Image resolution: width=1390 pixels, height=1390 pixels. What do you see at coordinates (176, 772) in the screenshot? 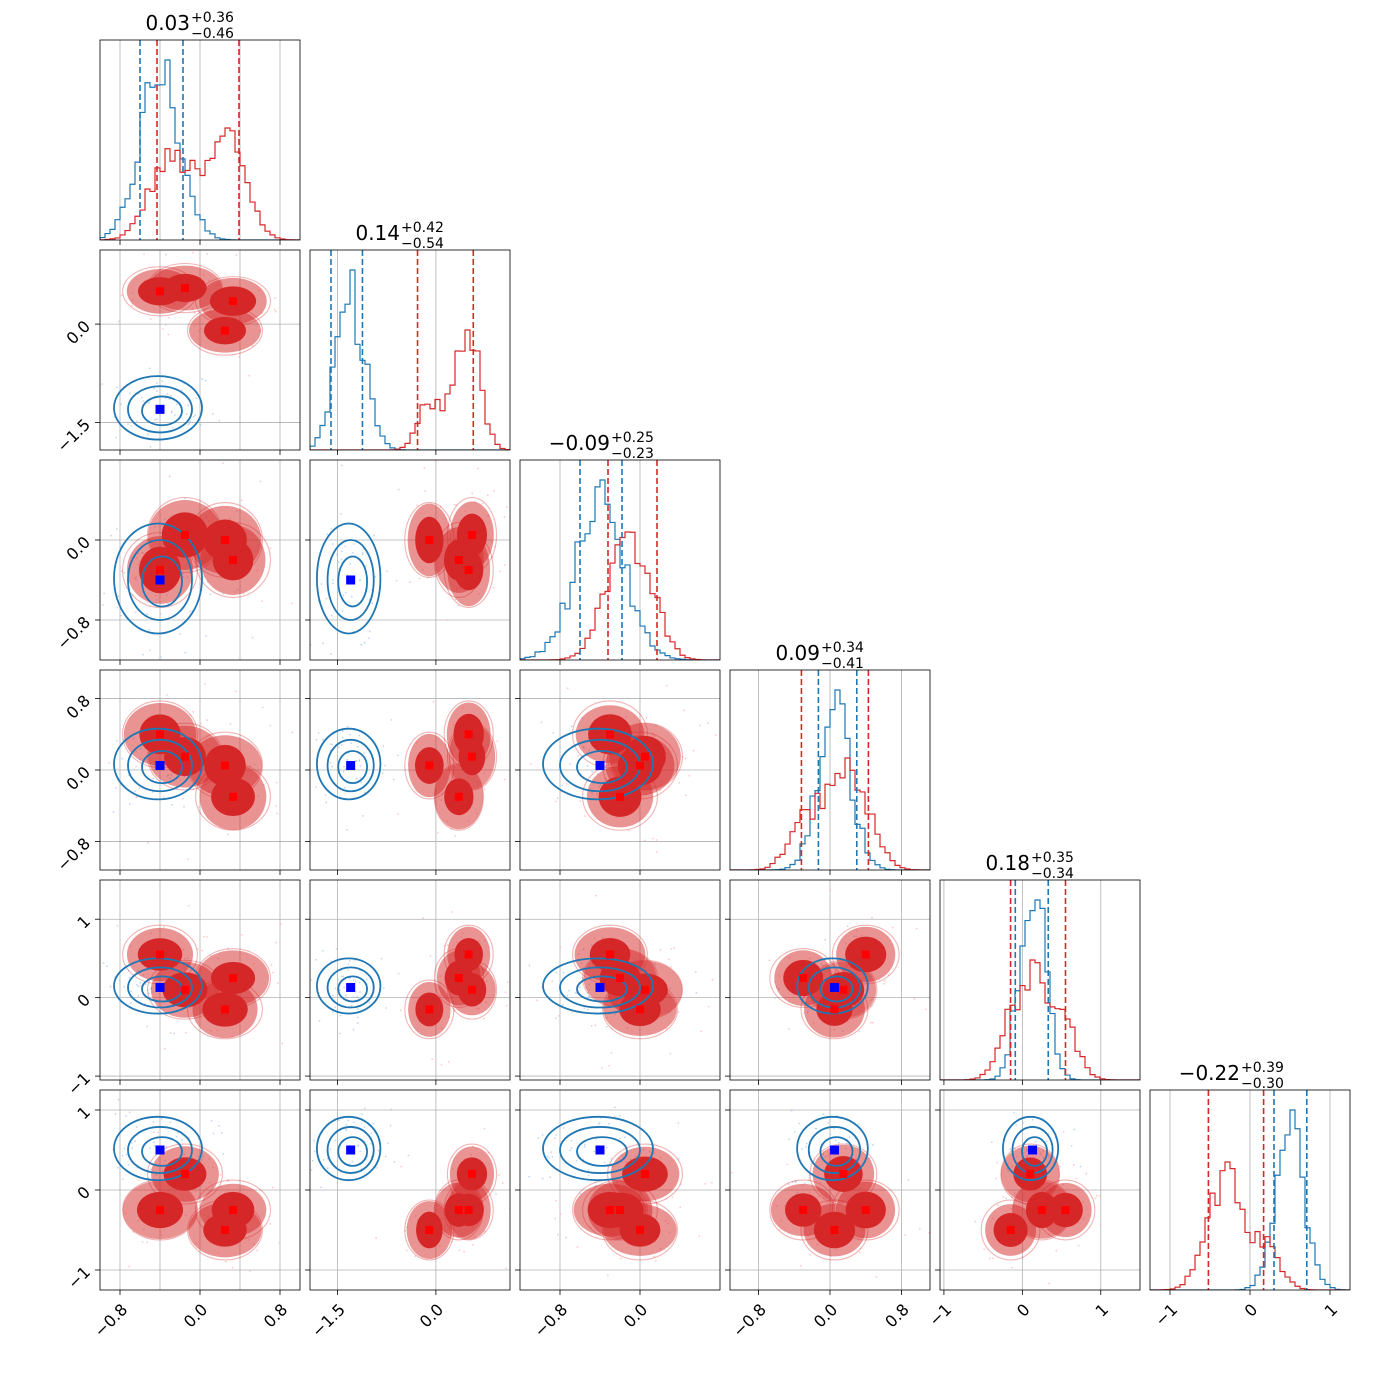
I see `scatter-panel-4-1: −0.80.00.8` at bounding box center [176, 772].